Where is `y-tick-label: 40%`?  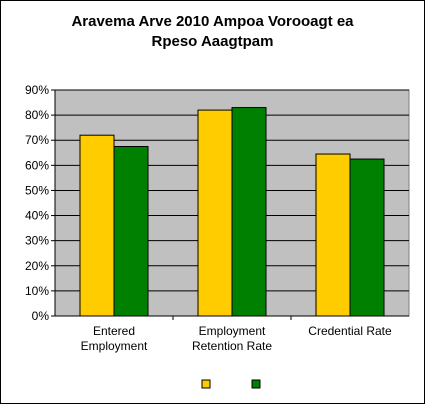
y-tick-label: 40% is located at coordinates (37, 216).